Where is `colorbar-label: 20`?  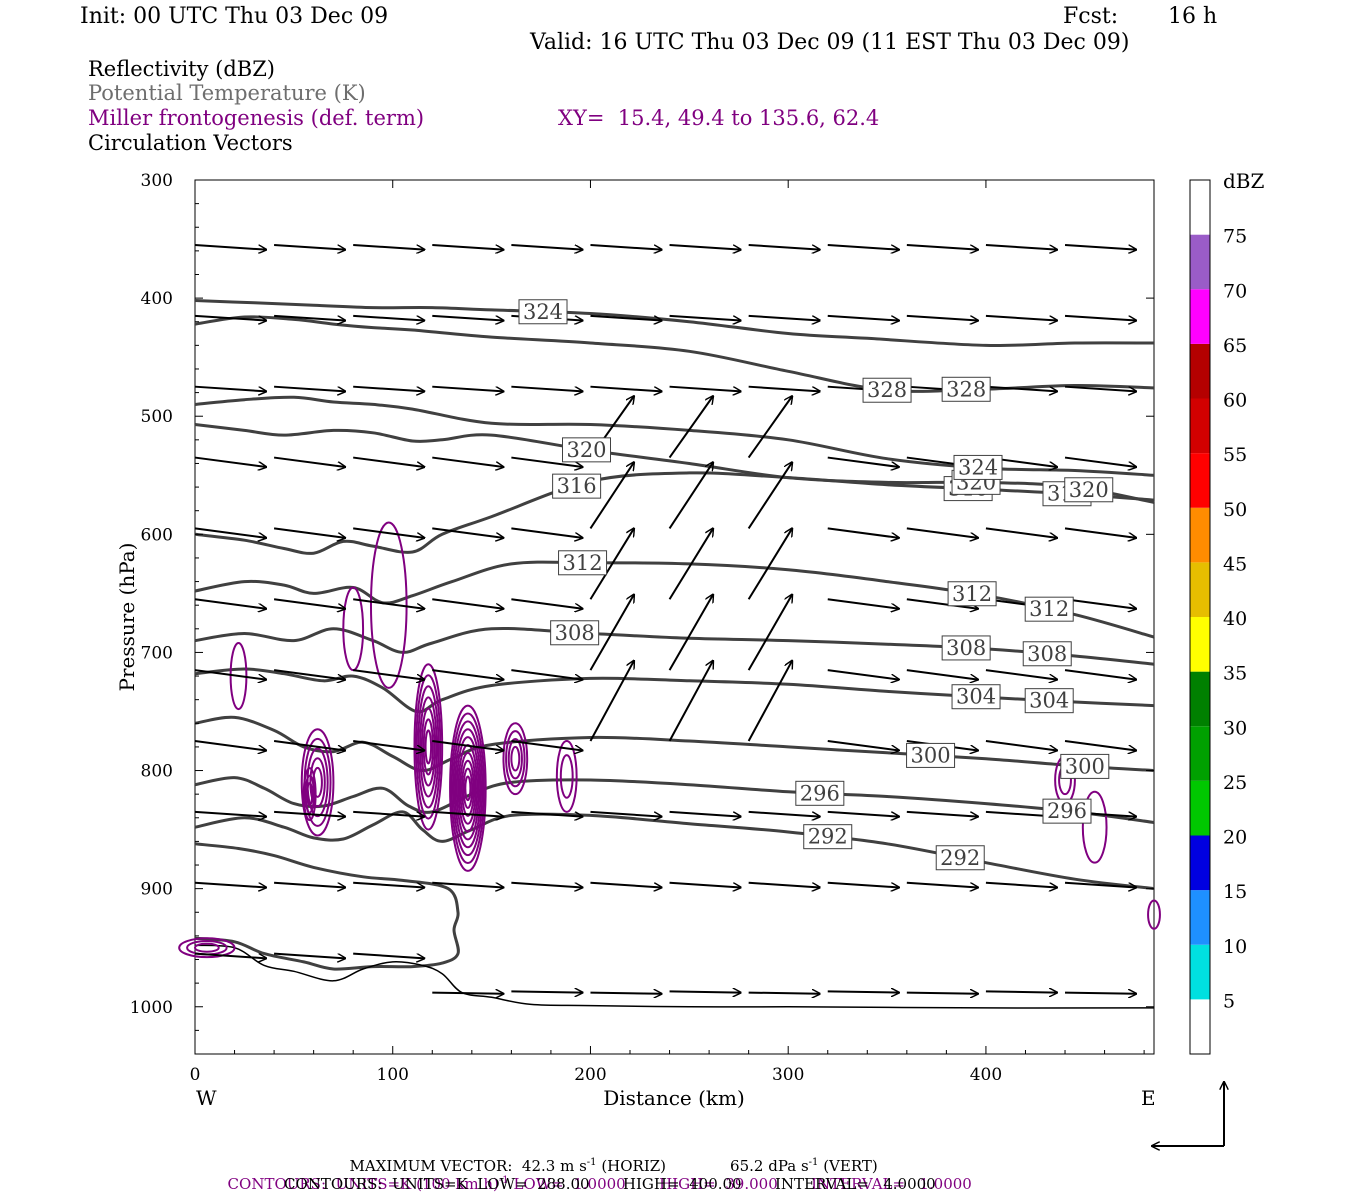 colorbar-label: 20 is located at coordinates (1235, 838).